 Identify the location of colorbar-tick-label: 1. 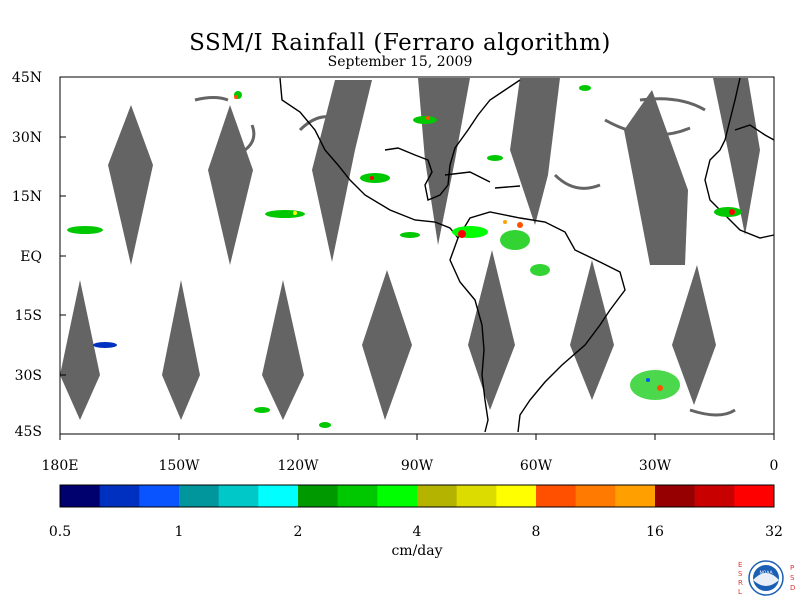
(179, 532).